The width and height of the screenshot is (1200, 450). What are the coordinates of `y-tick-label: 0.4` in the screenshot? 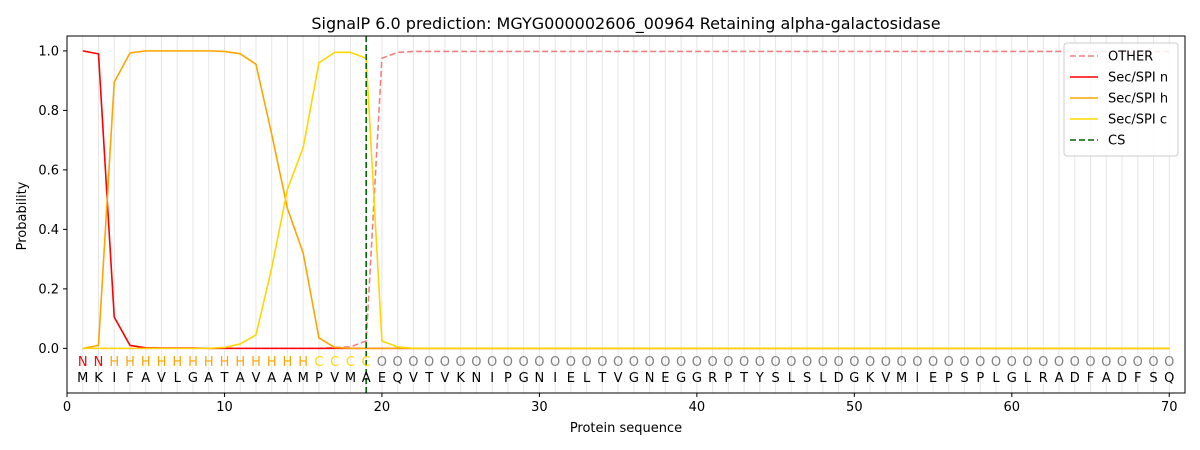 It's located at (48, 230).